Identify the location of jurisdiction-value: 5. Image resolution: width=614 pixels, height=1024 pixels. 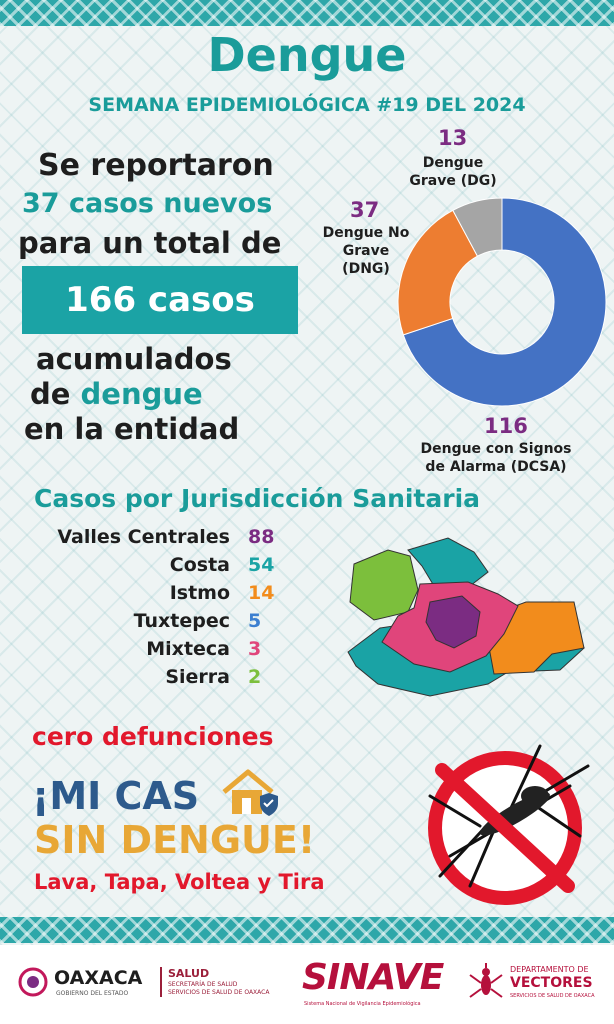
(255, 621).